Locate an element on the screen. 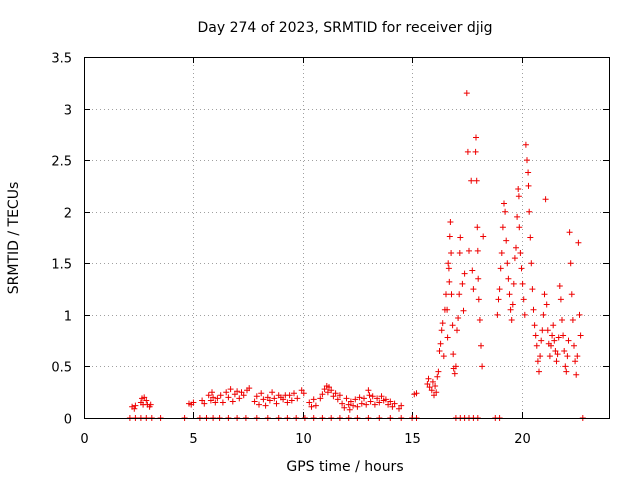  y-tick-label: 3.5 is located at coordinates (61, 59).